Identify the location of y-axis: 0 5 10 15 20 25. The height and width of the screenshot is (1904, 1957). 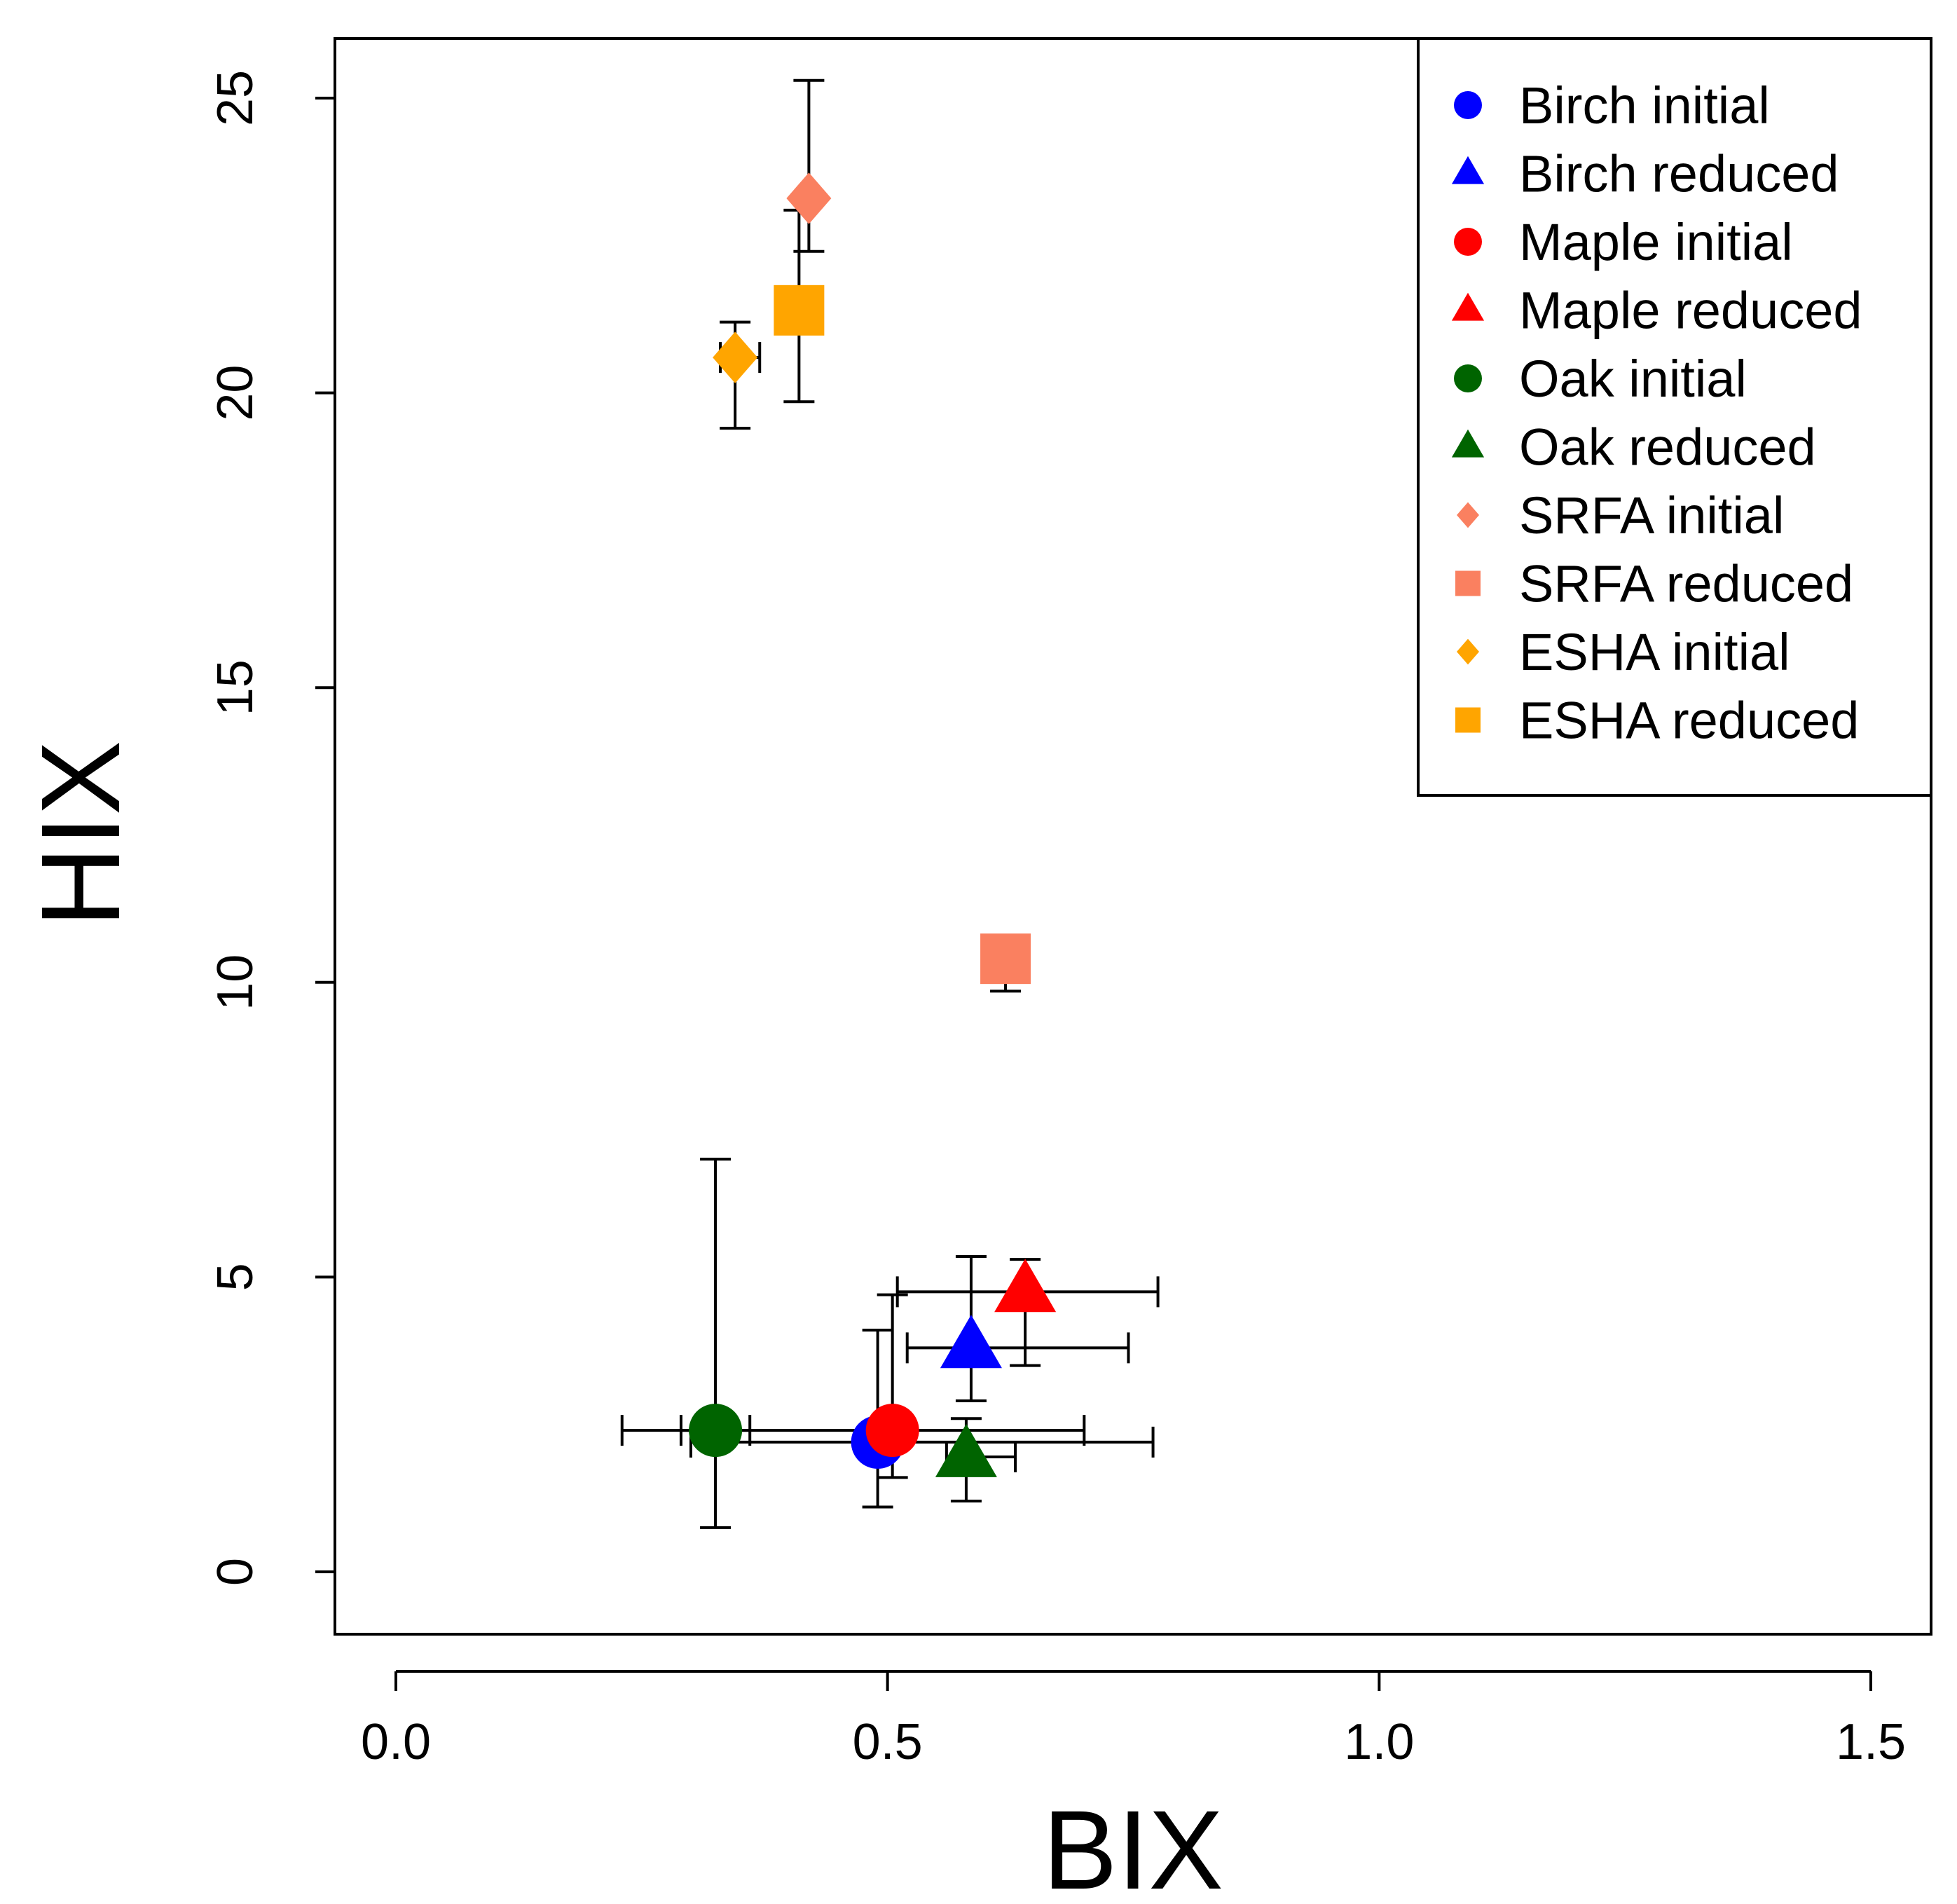
(271, 828).